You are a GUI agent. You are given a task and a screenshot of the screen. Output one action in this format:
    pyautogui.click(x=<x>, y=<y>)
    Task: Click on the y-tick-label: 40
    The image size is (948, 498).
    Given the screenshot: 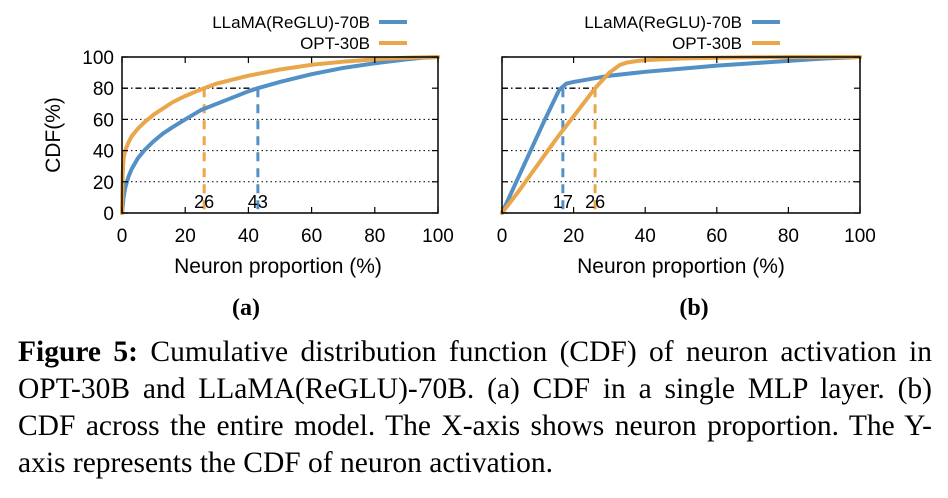 What is the action you would take?
    pyautogui.click(x=103, y=152)
    